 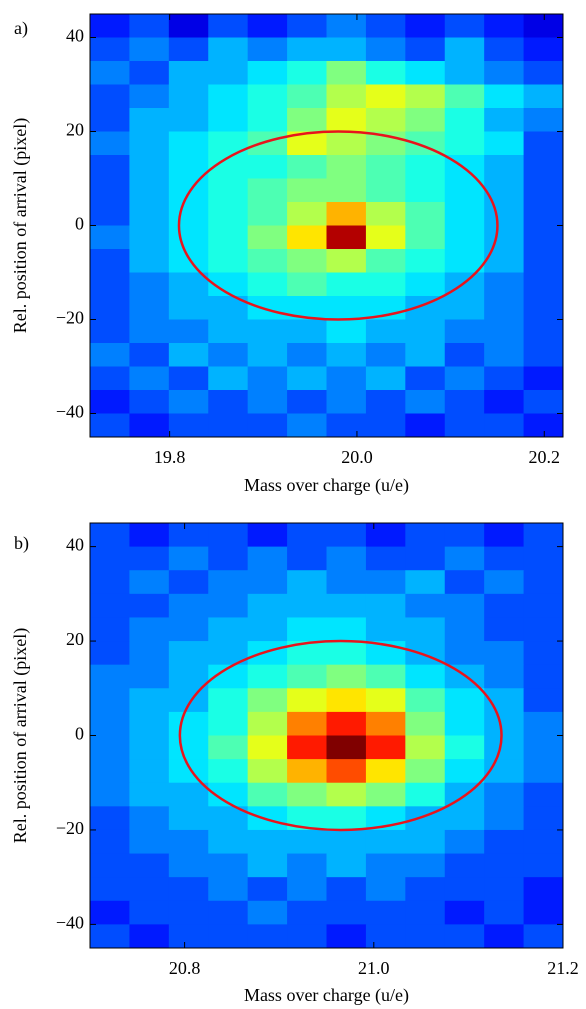 What do you see at coordinates (20, 225) in the screenshot?
I see `y-axis-label: Rel. position of arrival (pixel)` at bounding box center [20, 225].